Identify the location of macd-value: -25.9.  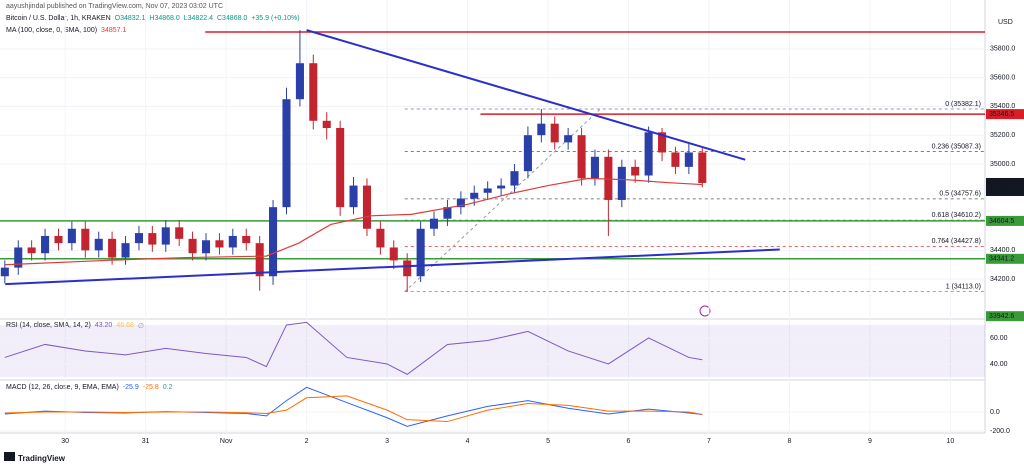
(130, 387).